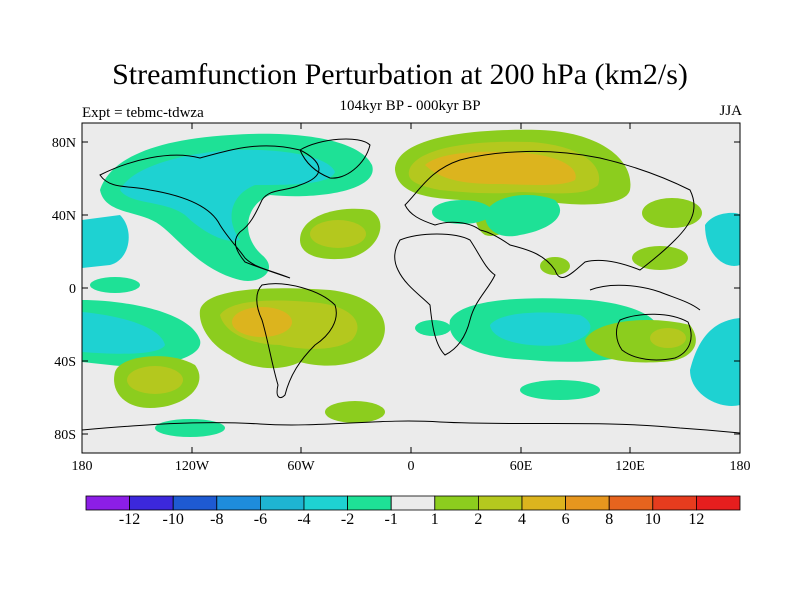  I want to click on colorbar-label: 1, so click(435, 519).